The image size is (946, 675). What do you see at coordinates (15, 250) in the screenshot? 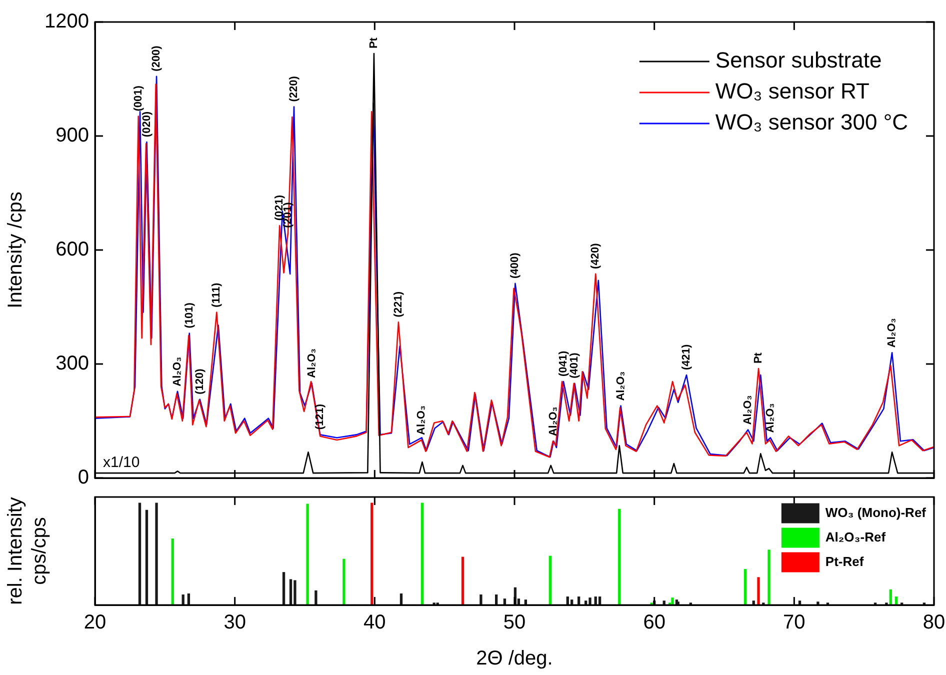
I see `y-axis-title: Intensity /cps` at bounding box center [15, 250].